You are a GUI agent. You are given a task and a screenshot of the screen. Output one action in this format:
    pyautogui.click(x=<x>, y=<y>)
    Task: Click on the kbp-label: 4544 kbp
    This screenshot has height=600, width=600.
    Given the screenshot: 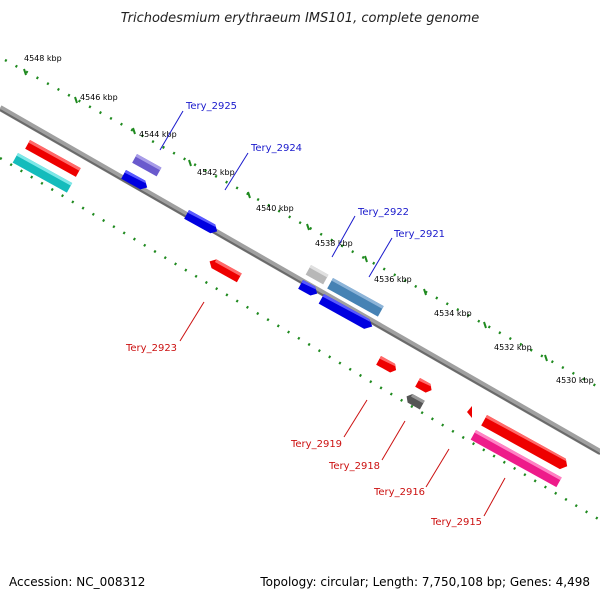 What is the action you would take?
    pyautogui.click(x=158, y=134)
    